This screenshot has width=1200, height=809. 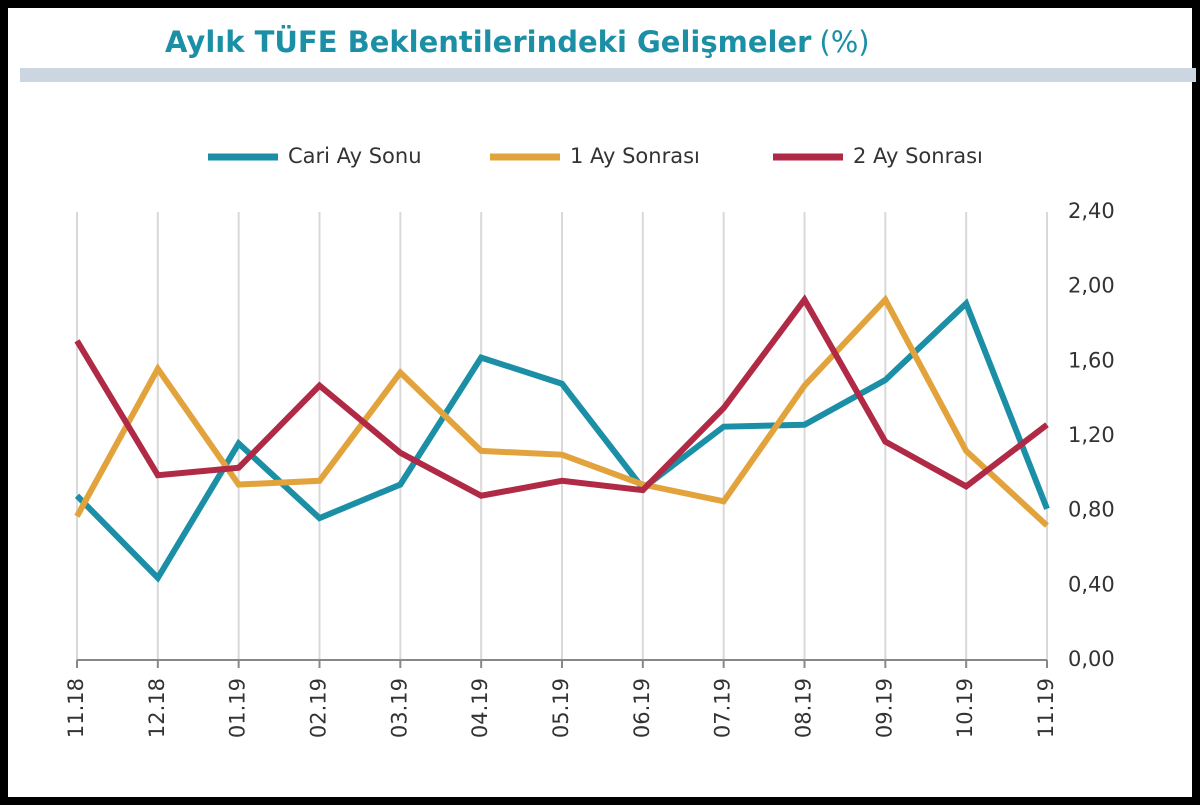 I want to click on x-tick-label: 12.18, so click(x=157, y=708).